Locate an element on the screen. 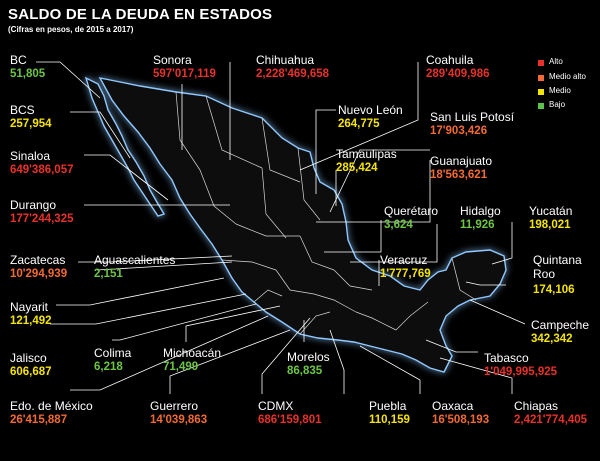 The height and width of the screenshot is (461, 600). state-label: Oaxaca 16'508,193 is located at coordinates (460, 413).